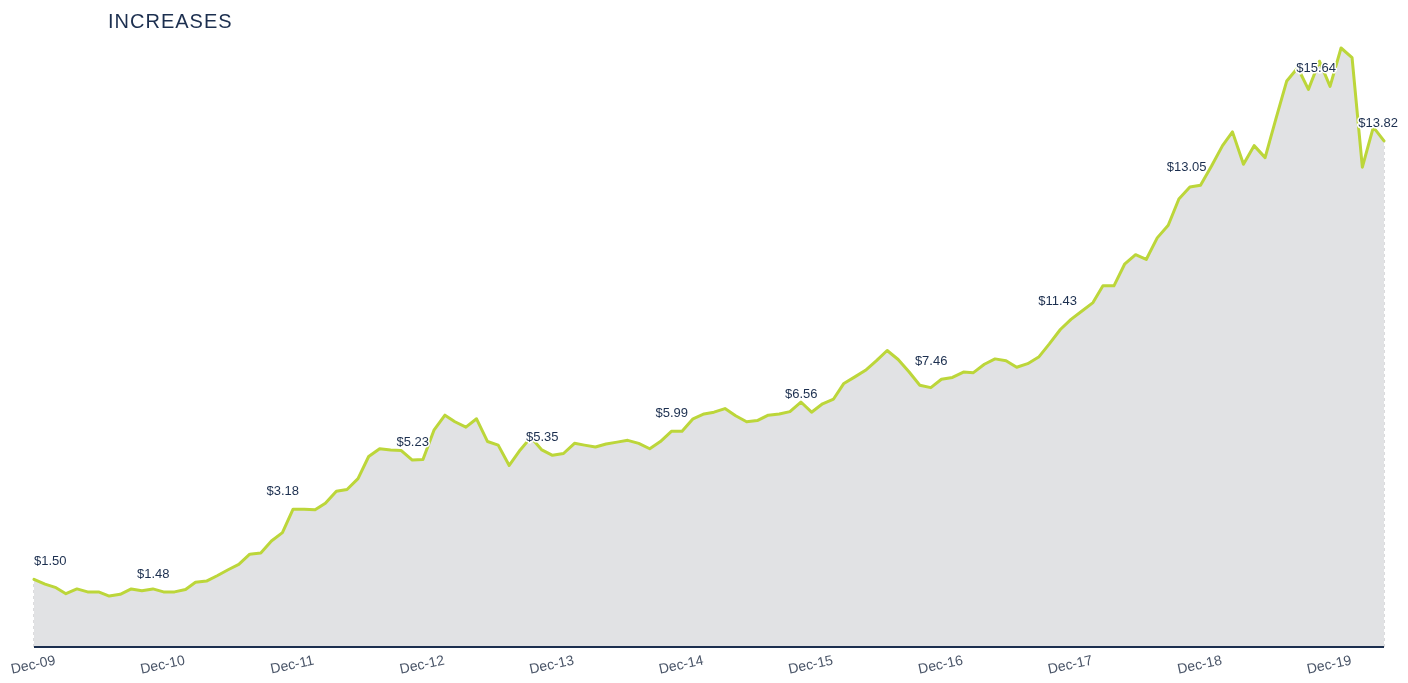  What do you see at coordinates (283, 491) in the screenshot?
I see `annotation: $3.18` at bounding box center [283, 491].